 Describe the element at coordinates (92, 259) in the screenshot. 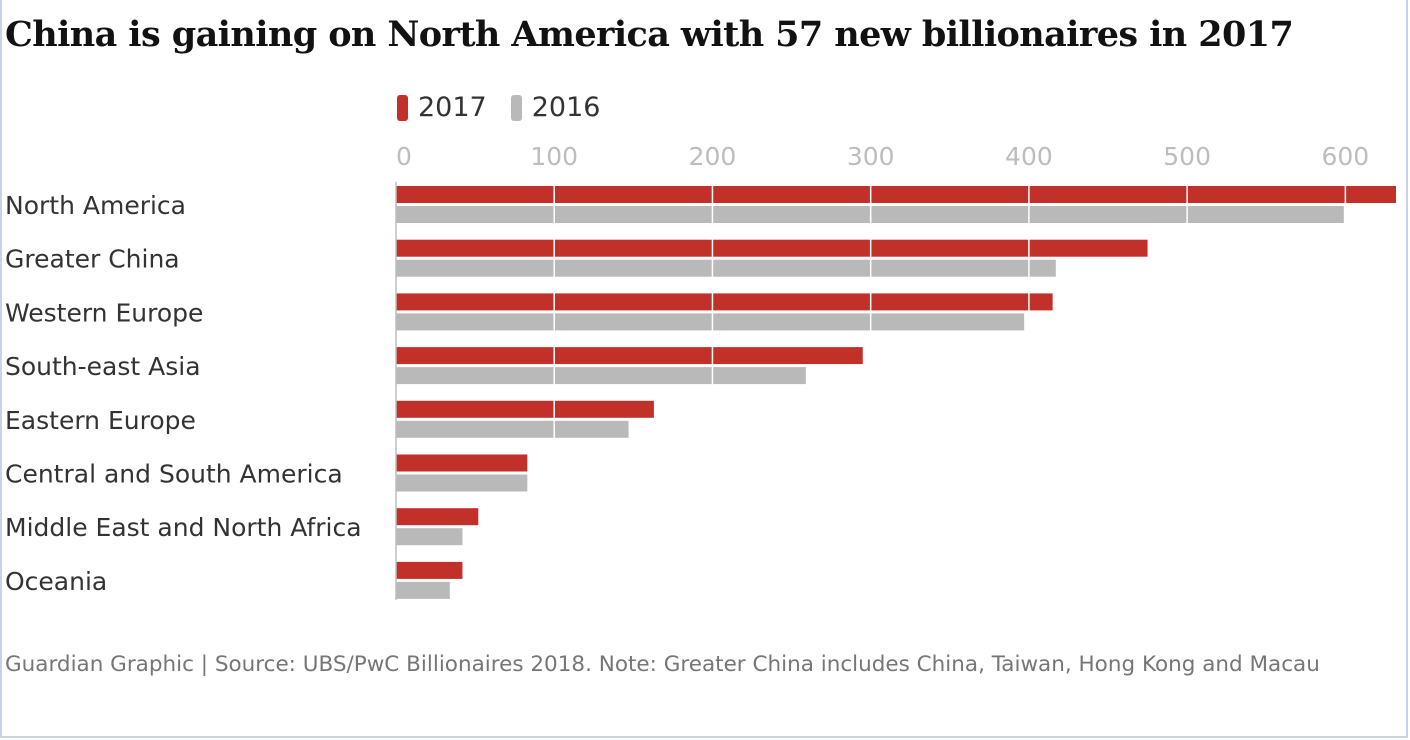

I see `category-label: Greater China` at that location.